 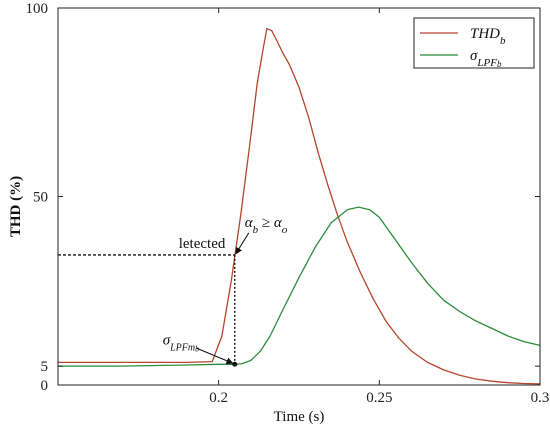 I want to click on legend-box, so click(x=474, y=43).